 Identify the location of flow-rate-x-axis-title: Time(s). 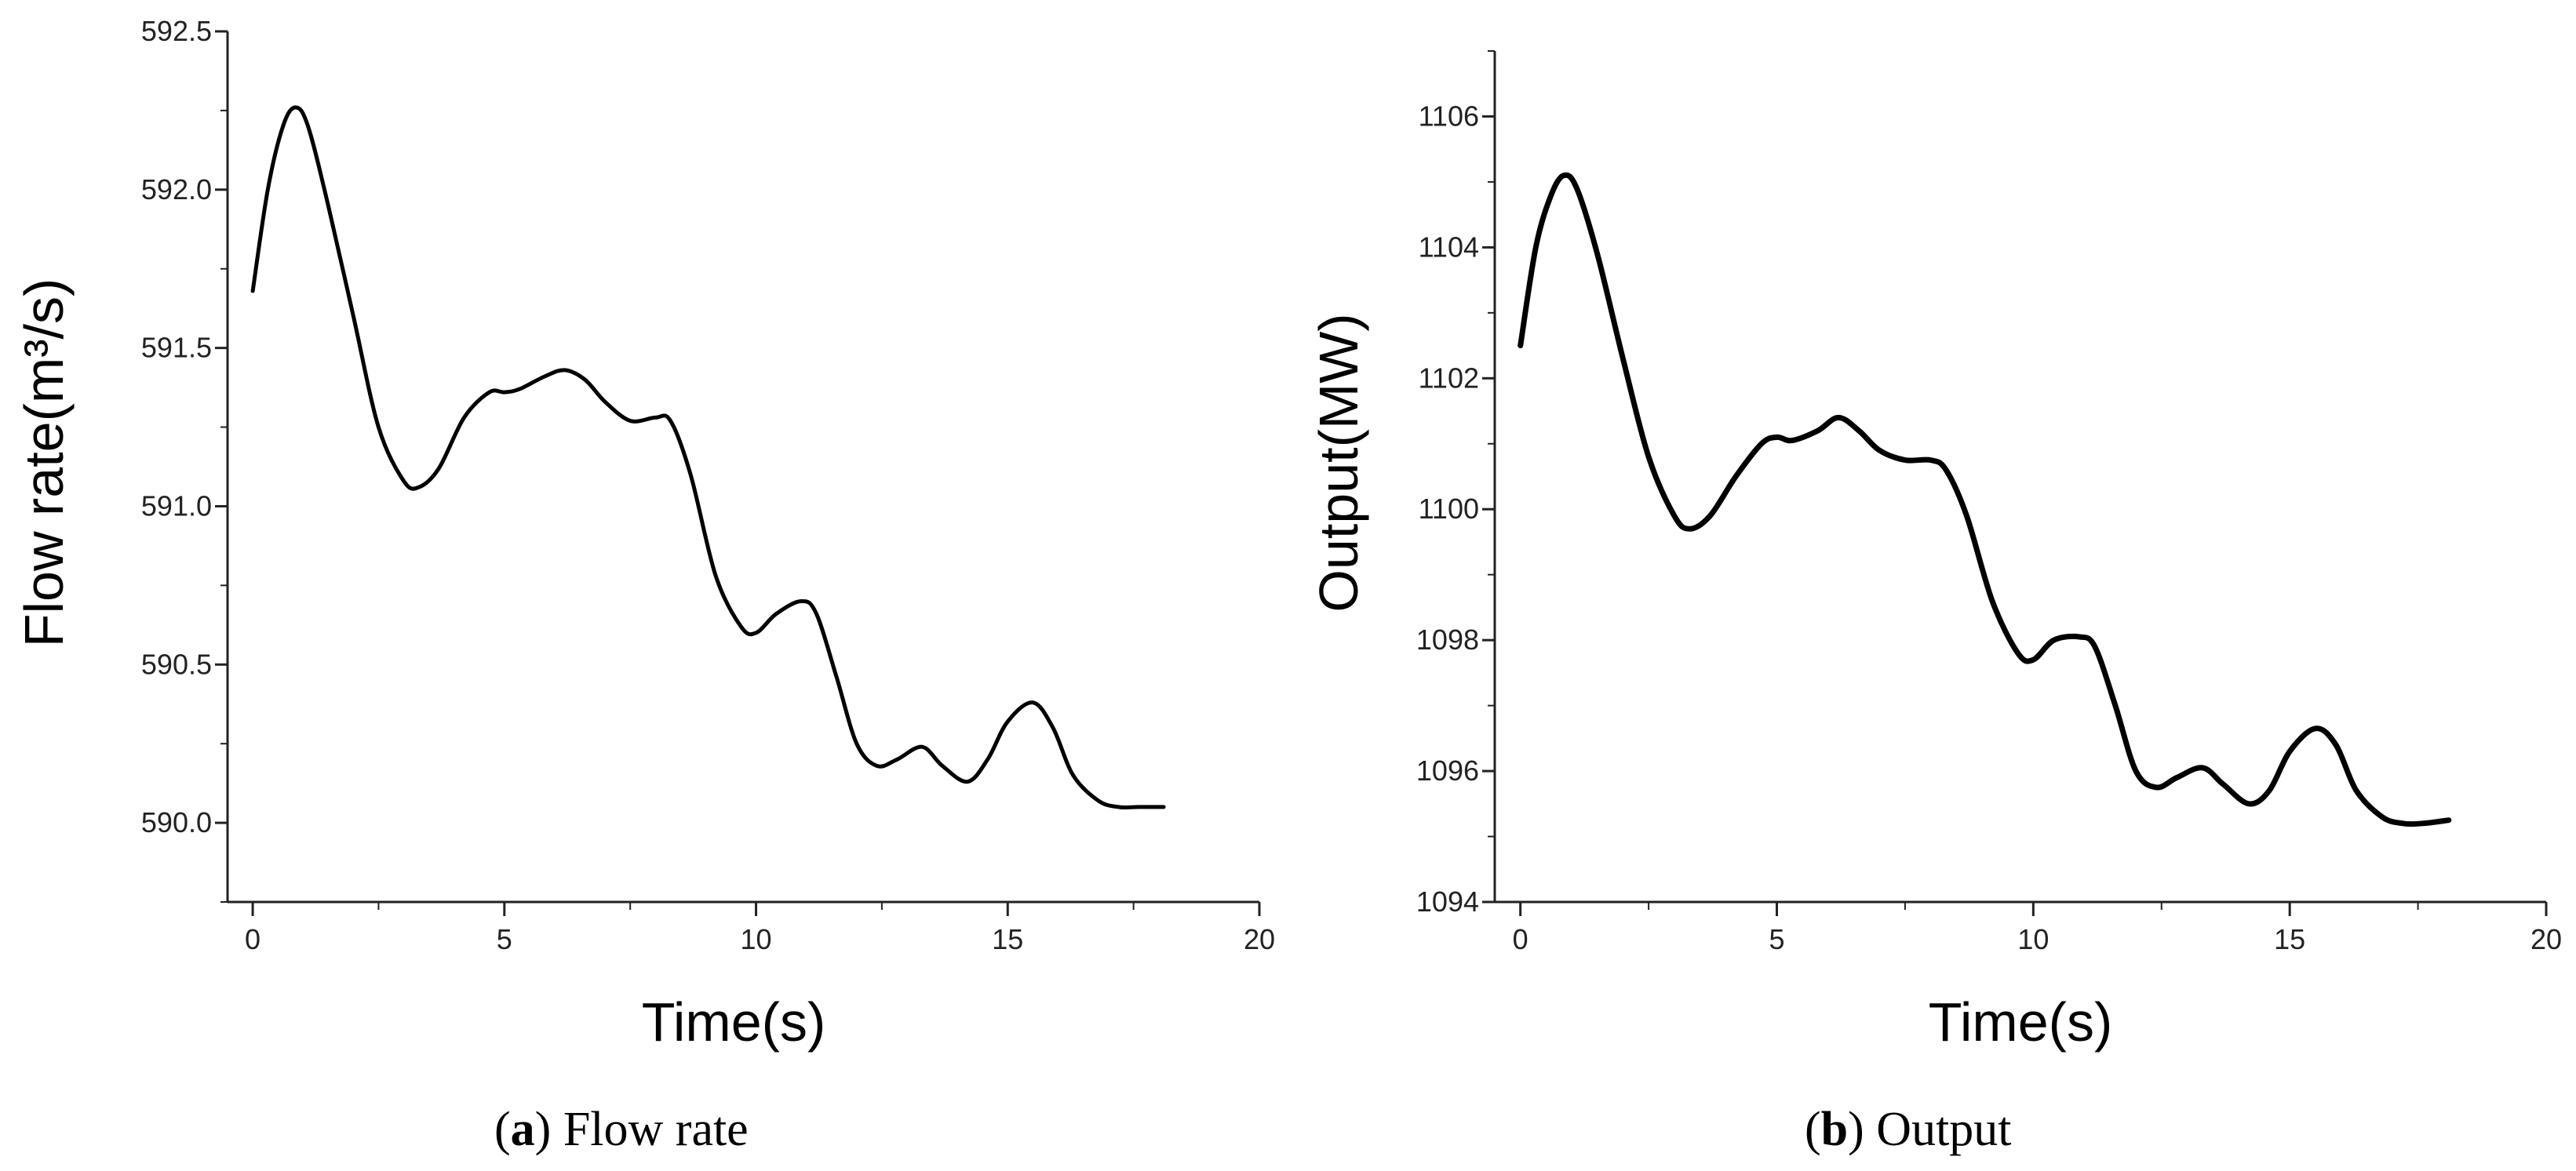
(734, 1022).